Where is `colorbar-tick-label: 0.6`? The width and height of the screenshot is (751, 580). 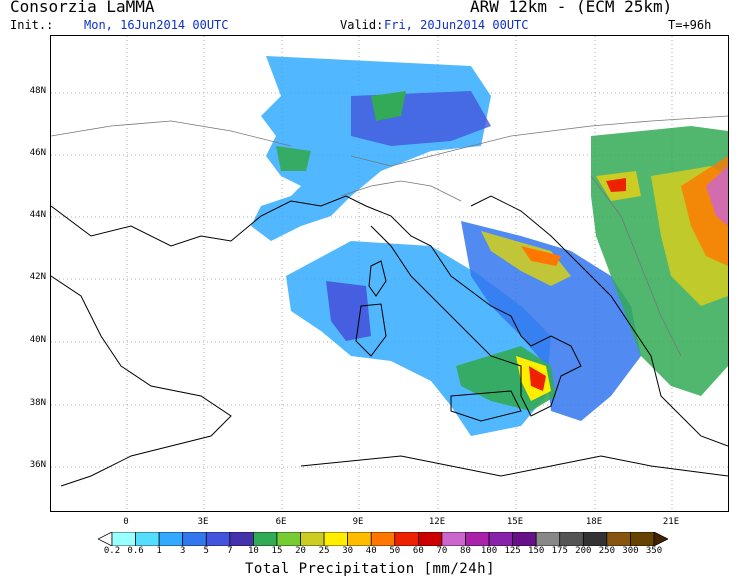
colorbar-tick-label: 0.6 is located at coordinates (135, 551).